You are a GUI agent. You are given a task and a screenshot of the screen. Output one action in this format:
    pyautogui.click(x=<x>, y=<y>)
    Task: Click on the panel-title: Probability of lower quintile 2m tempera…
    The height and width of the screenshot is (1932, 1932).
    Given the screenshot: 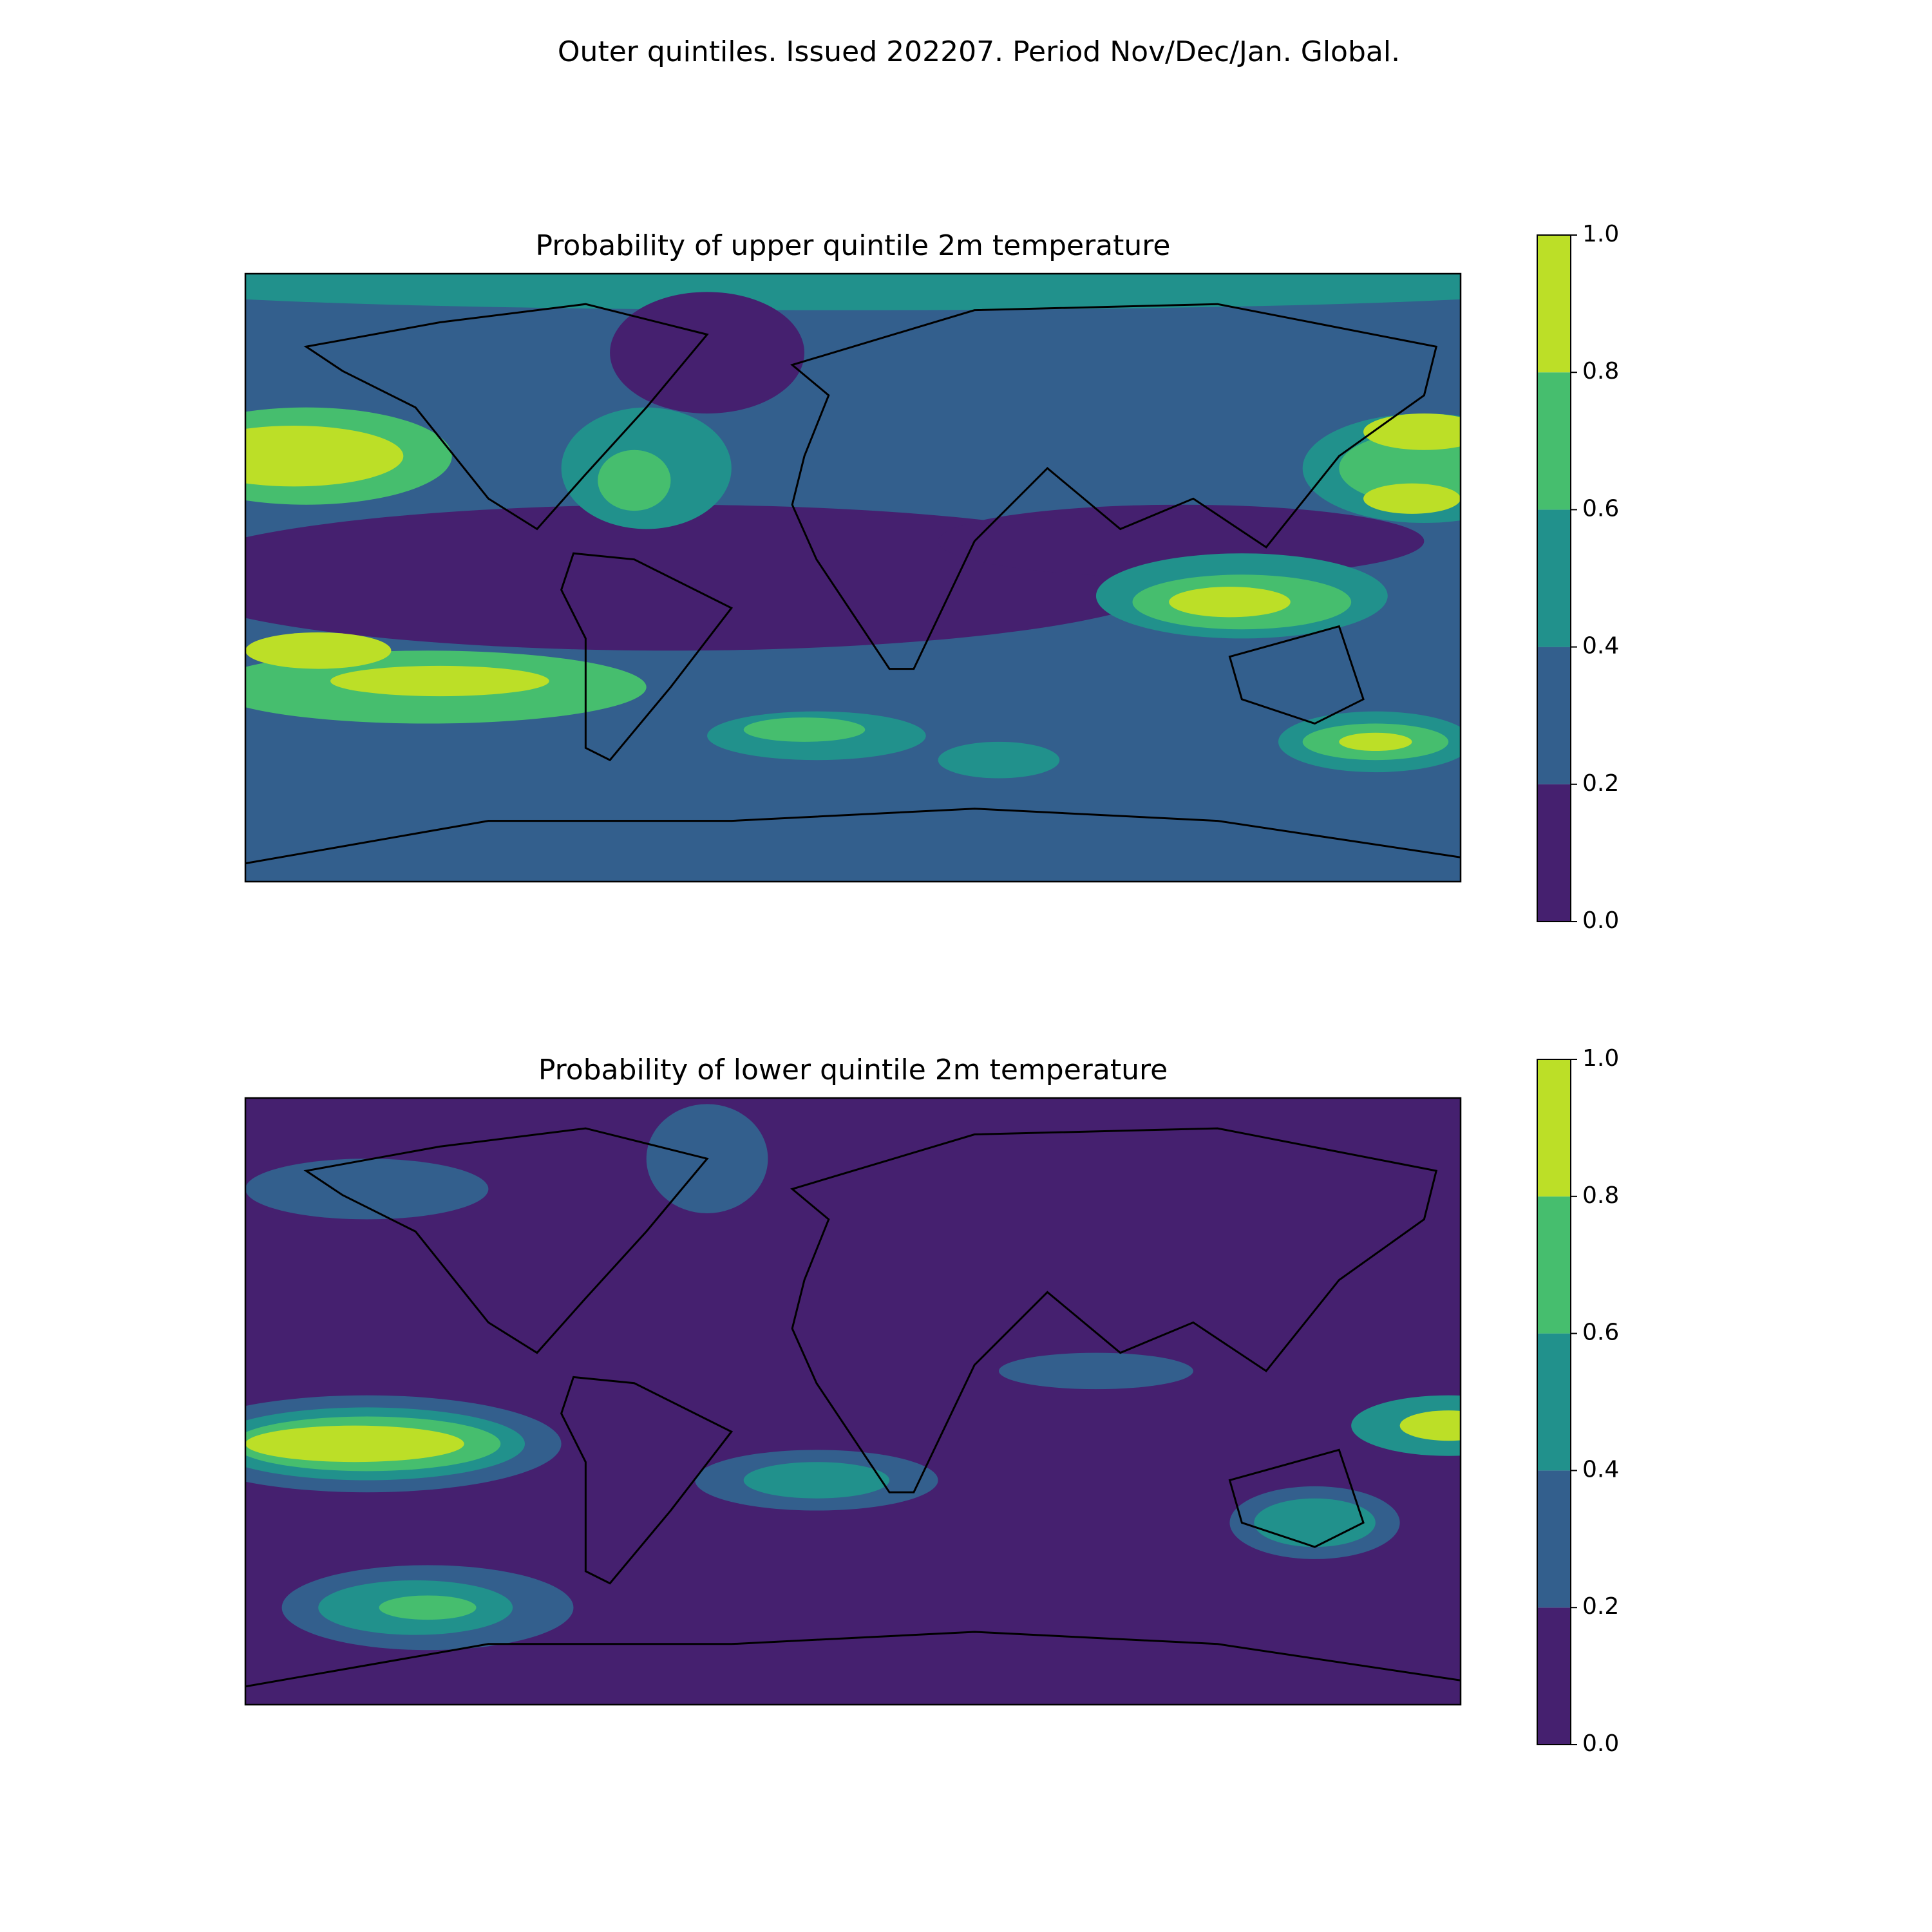 What is the action you would take?
    pyautogui.click(x=853, y=1070)
    